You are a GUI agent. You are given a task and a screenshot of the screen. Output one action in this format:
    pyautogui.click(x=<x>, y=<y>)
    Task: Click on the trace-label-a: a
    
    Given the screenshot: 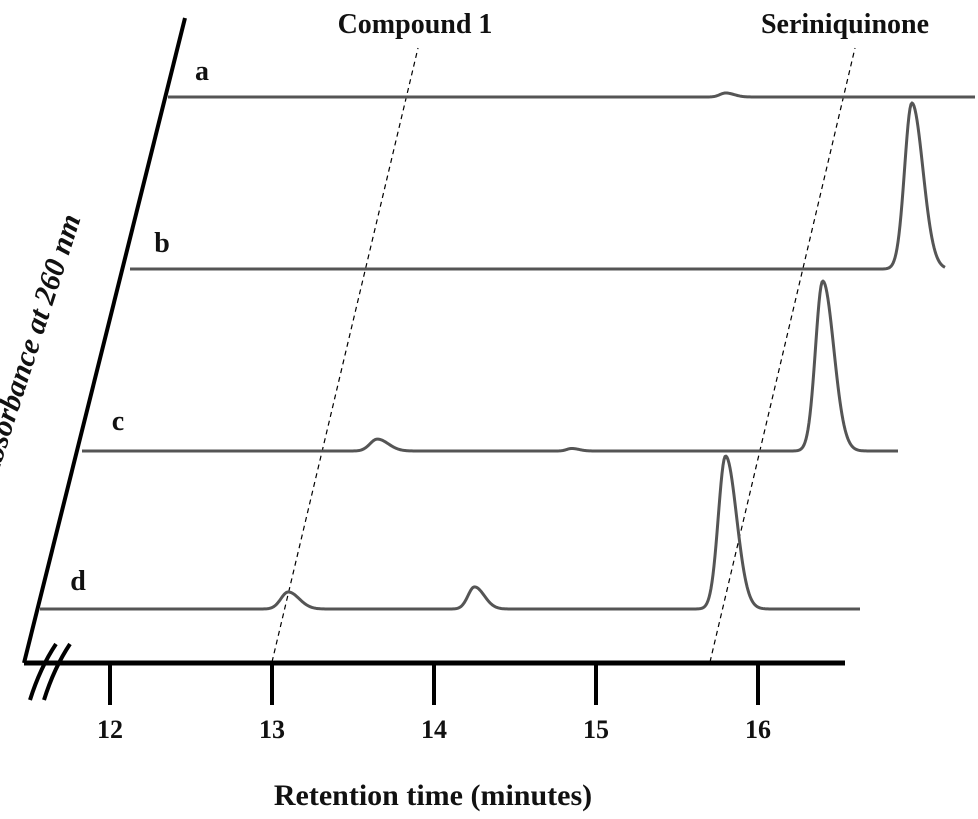 What is the action you would take?
    pyautogui.click(x=202, y=71)
    